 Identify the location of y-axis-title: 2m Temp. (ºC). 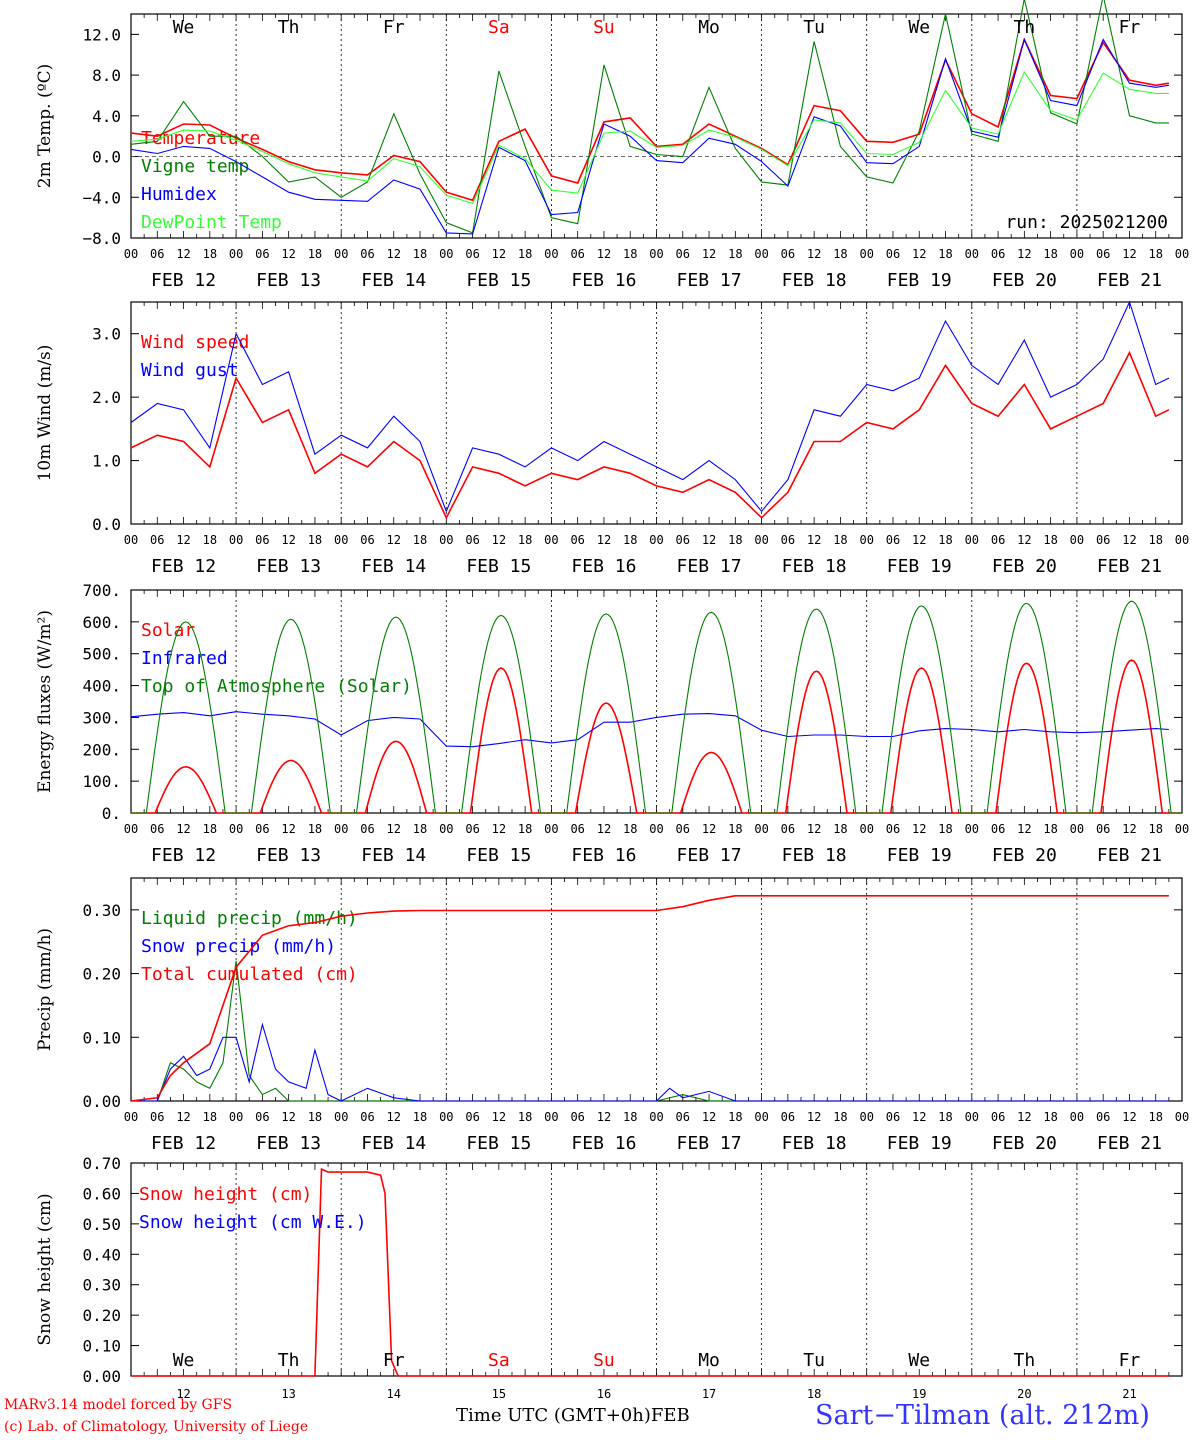
(45, 126).